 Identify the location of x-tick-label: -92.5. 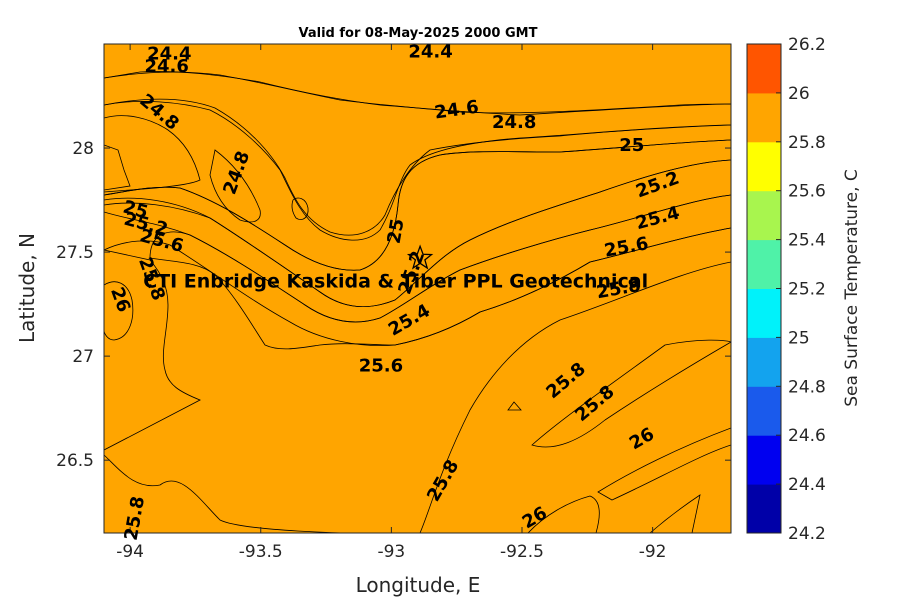
(522, 552).